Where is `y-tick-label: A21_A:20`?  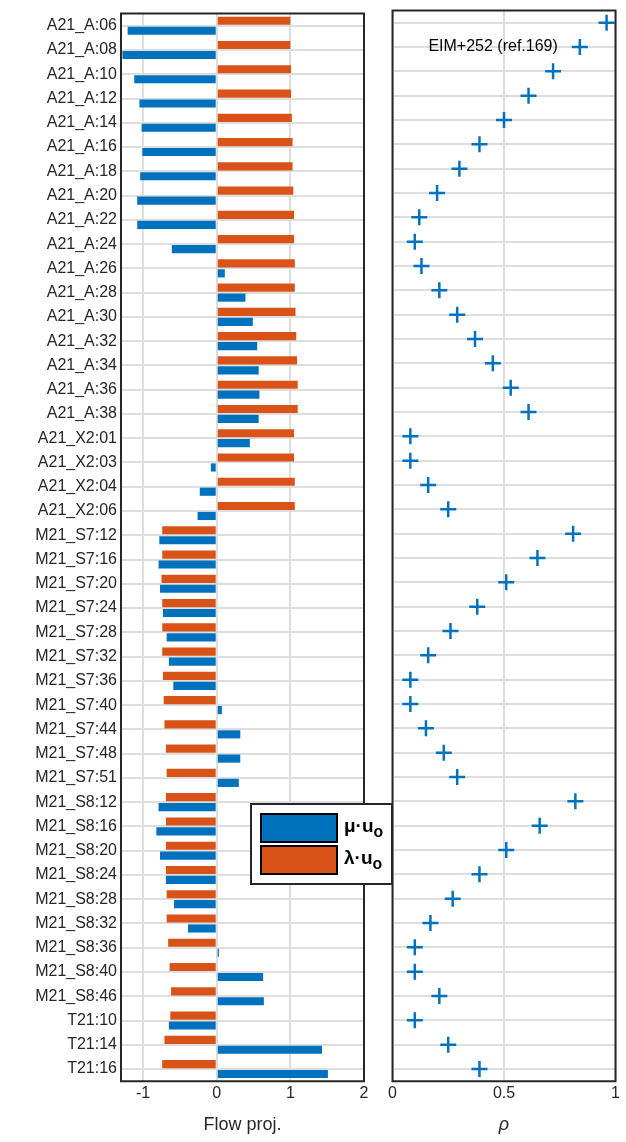 y-tick-label: A21_A:20 is located at coordinates (82, 194).